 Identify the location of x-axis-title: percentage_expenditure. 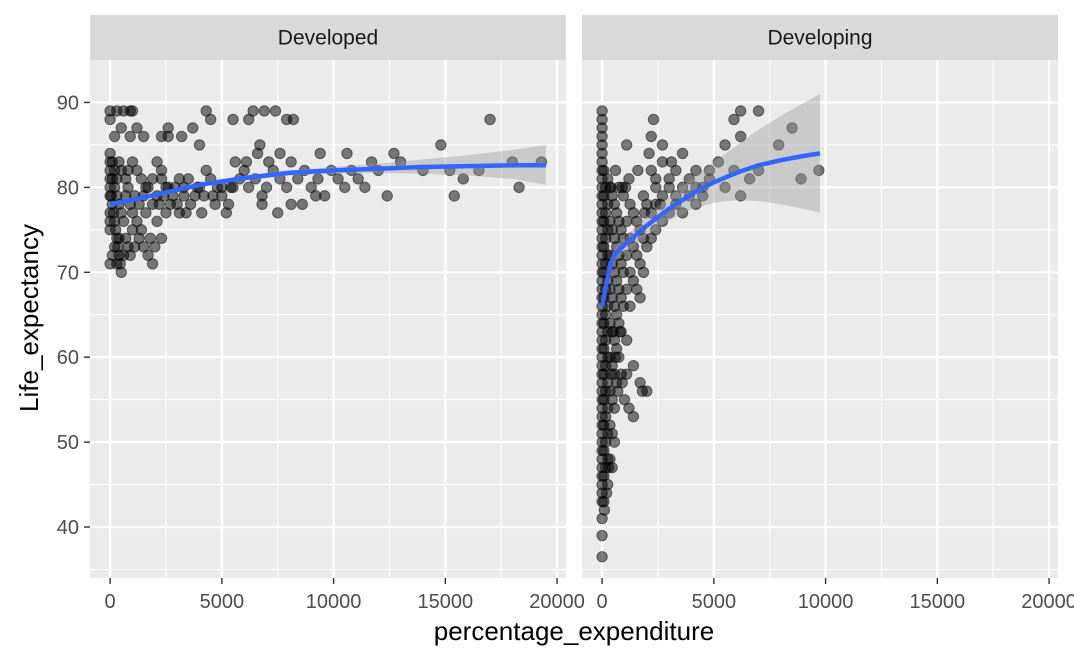
(574, 631).